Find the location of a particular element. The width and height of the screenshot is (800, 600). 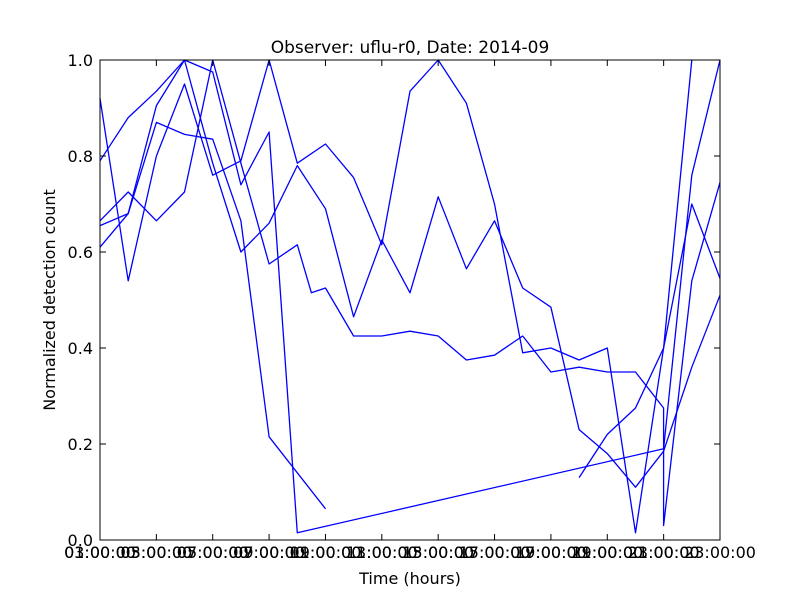

y-axis-label: Normalized detection count is located at coordinates (49, 300).